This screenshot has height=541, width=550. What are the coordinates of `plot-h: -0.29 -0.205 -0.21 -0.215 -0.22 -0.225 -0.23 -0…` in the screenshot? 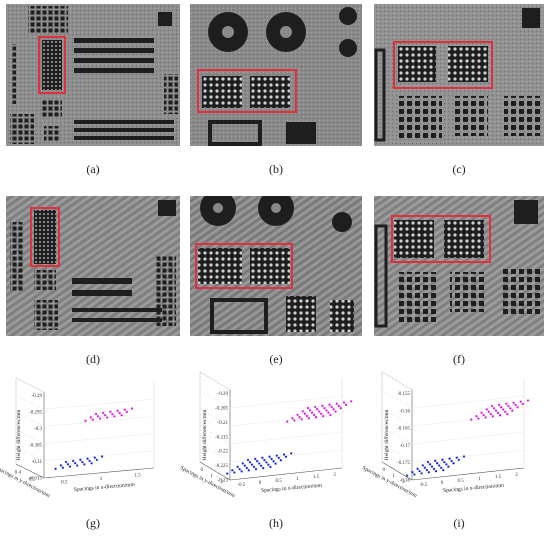 It's located at (271, 437).